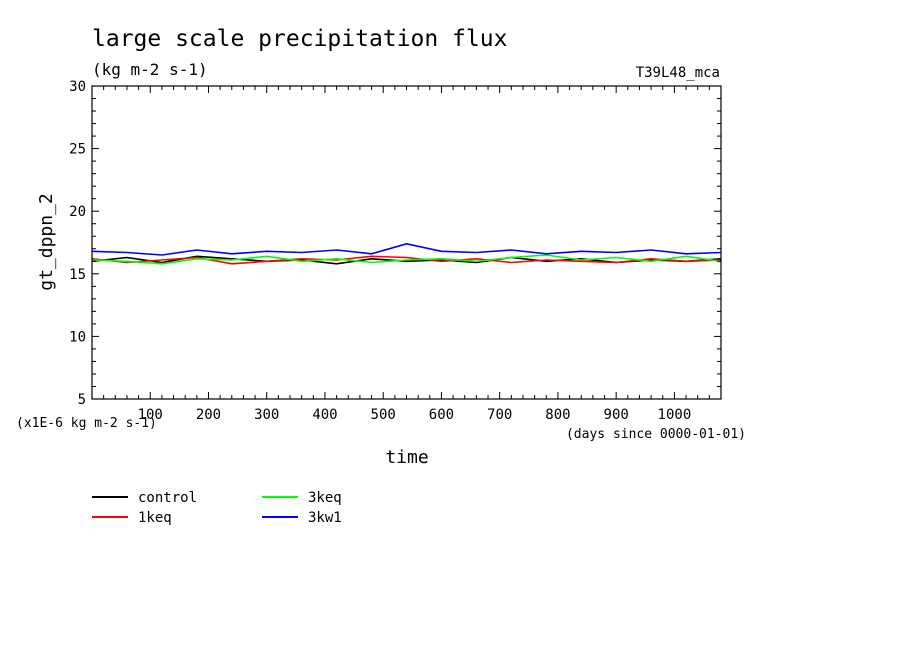  What do you see at coordinates (77, 150) in the screenshot?
I see `y-tick-label: 25` at bounding box center [77, 150].